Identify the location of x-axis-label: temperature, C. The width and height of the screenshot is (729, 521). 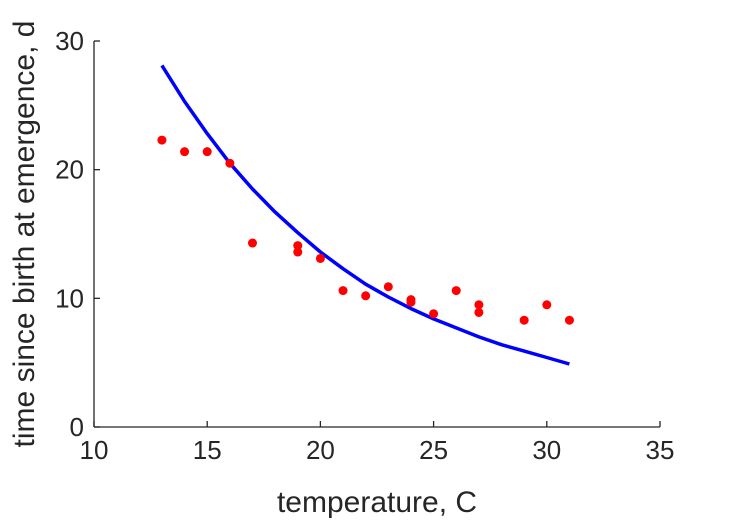
(377, 502).